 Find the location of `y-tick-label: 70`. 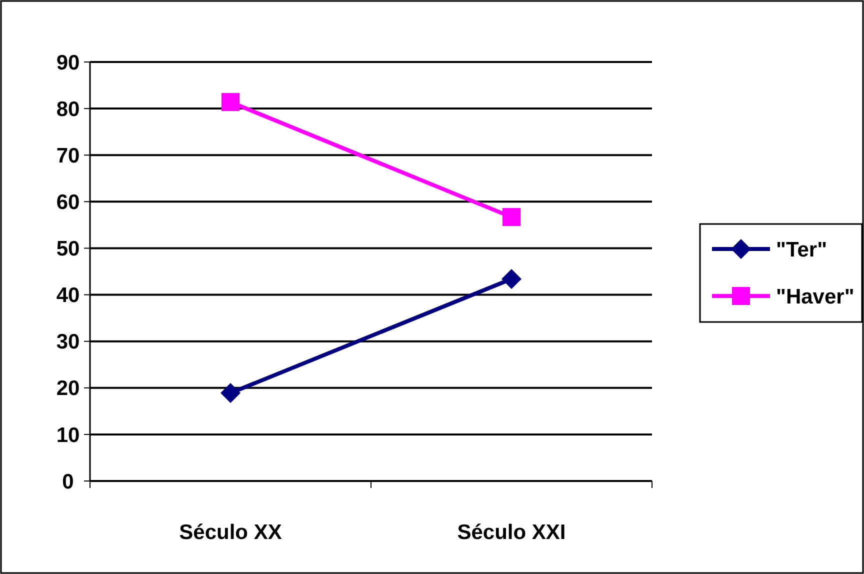

y-tick-label: 70 is located at coordinates (68, 156).